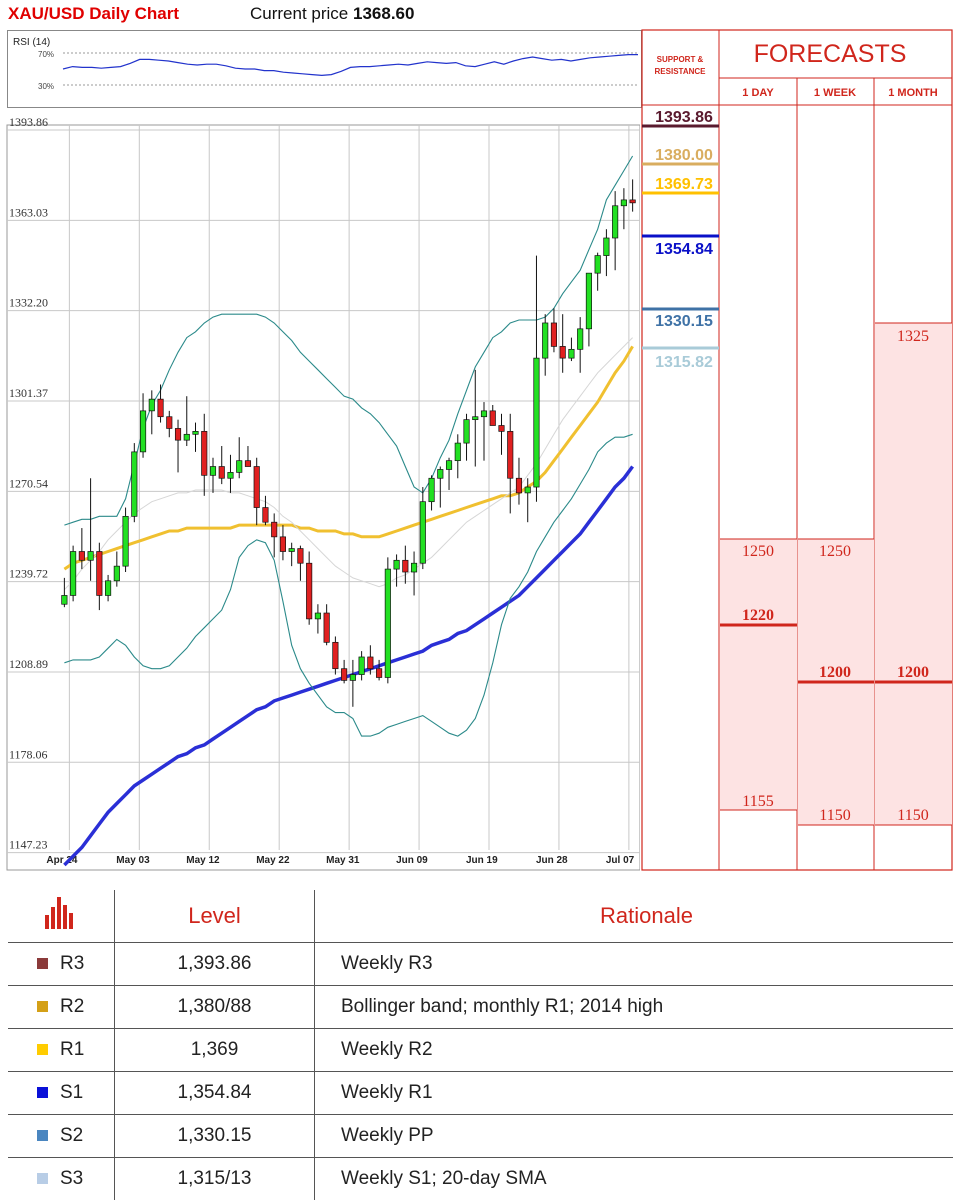 Image resolution: width=963 pixels, height=1200 pixels. Describe the element at coordinates (913, 93) in the screenshot. I see `forecast-col-1month: 1 MONTH` at that location.